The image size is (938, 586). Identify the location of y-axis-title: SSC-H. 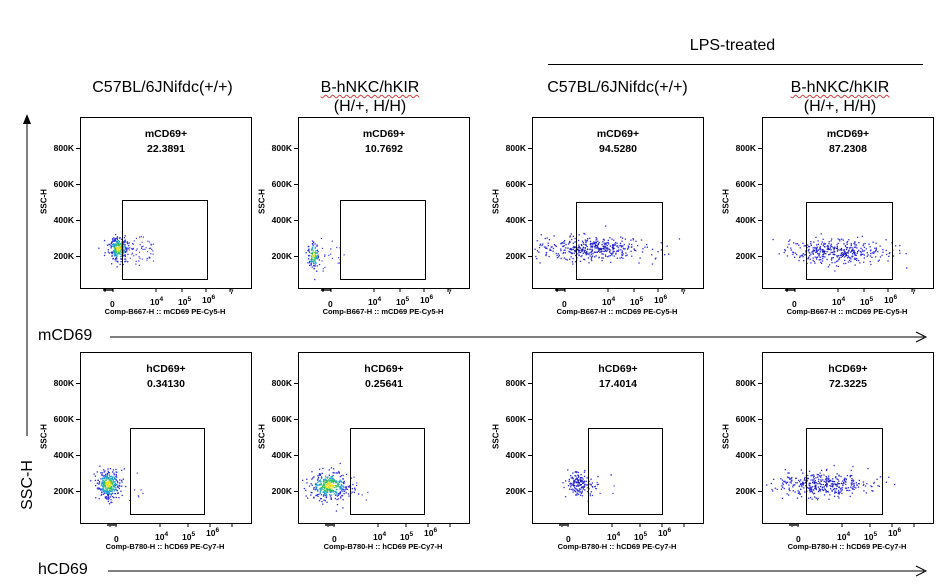
(262, 436).